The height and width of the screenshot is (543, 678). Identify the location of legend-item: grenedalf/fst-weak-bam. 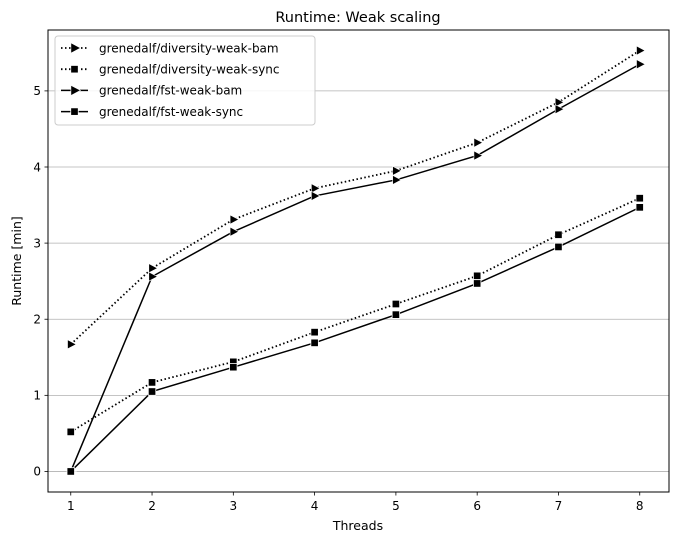
(151, 91).